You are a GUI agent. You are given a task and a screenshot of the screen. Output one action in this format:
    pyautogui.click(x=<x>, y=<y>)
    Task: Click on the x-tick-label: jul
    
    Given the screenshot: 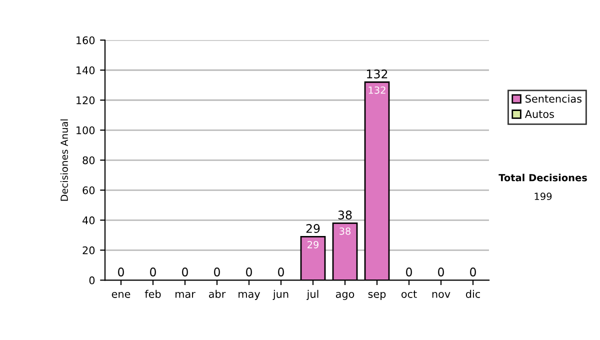 What is the action you would take?
    pyautogui.click(x=312, y=295)
    